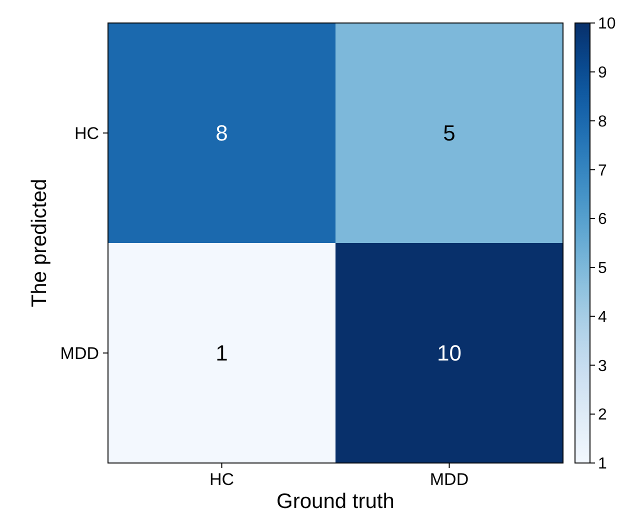 The image size is (637, 525). Describe the element at coordinates (449, 353) in the screenshot. I see `data-label: 10` at that location.